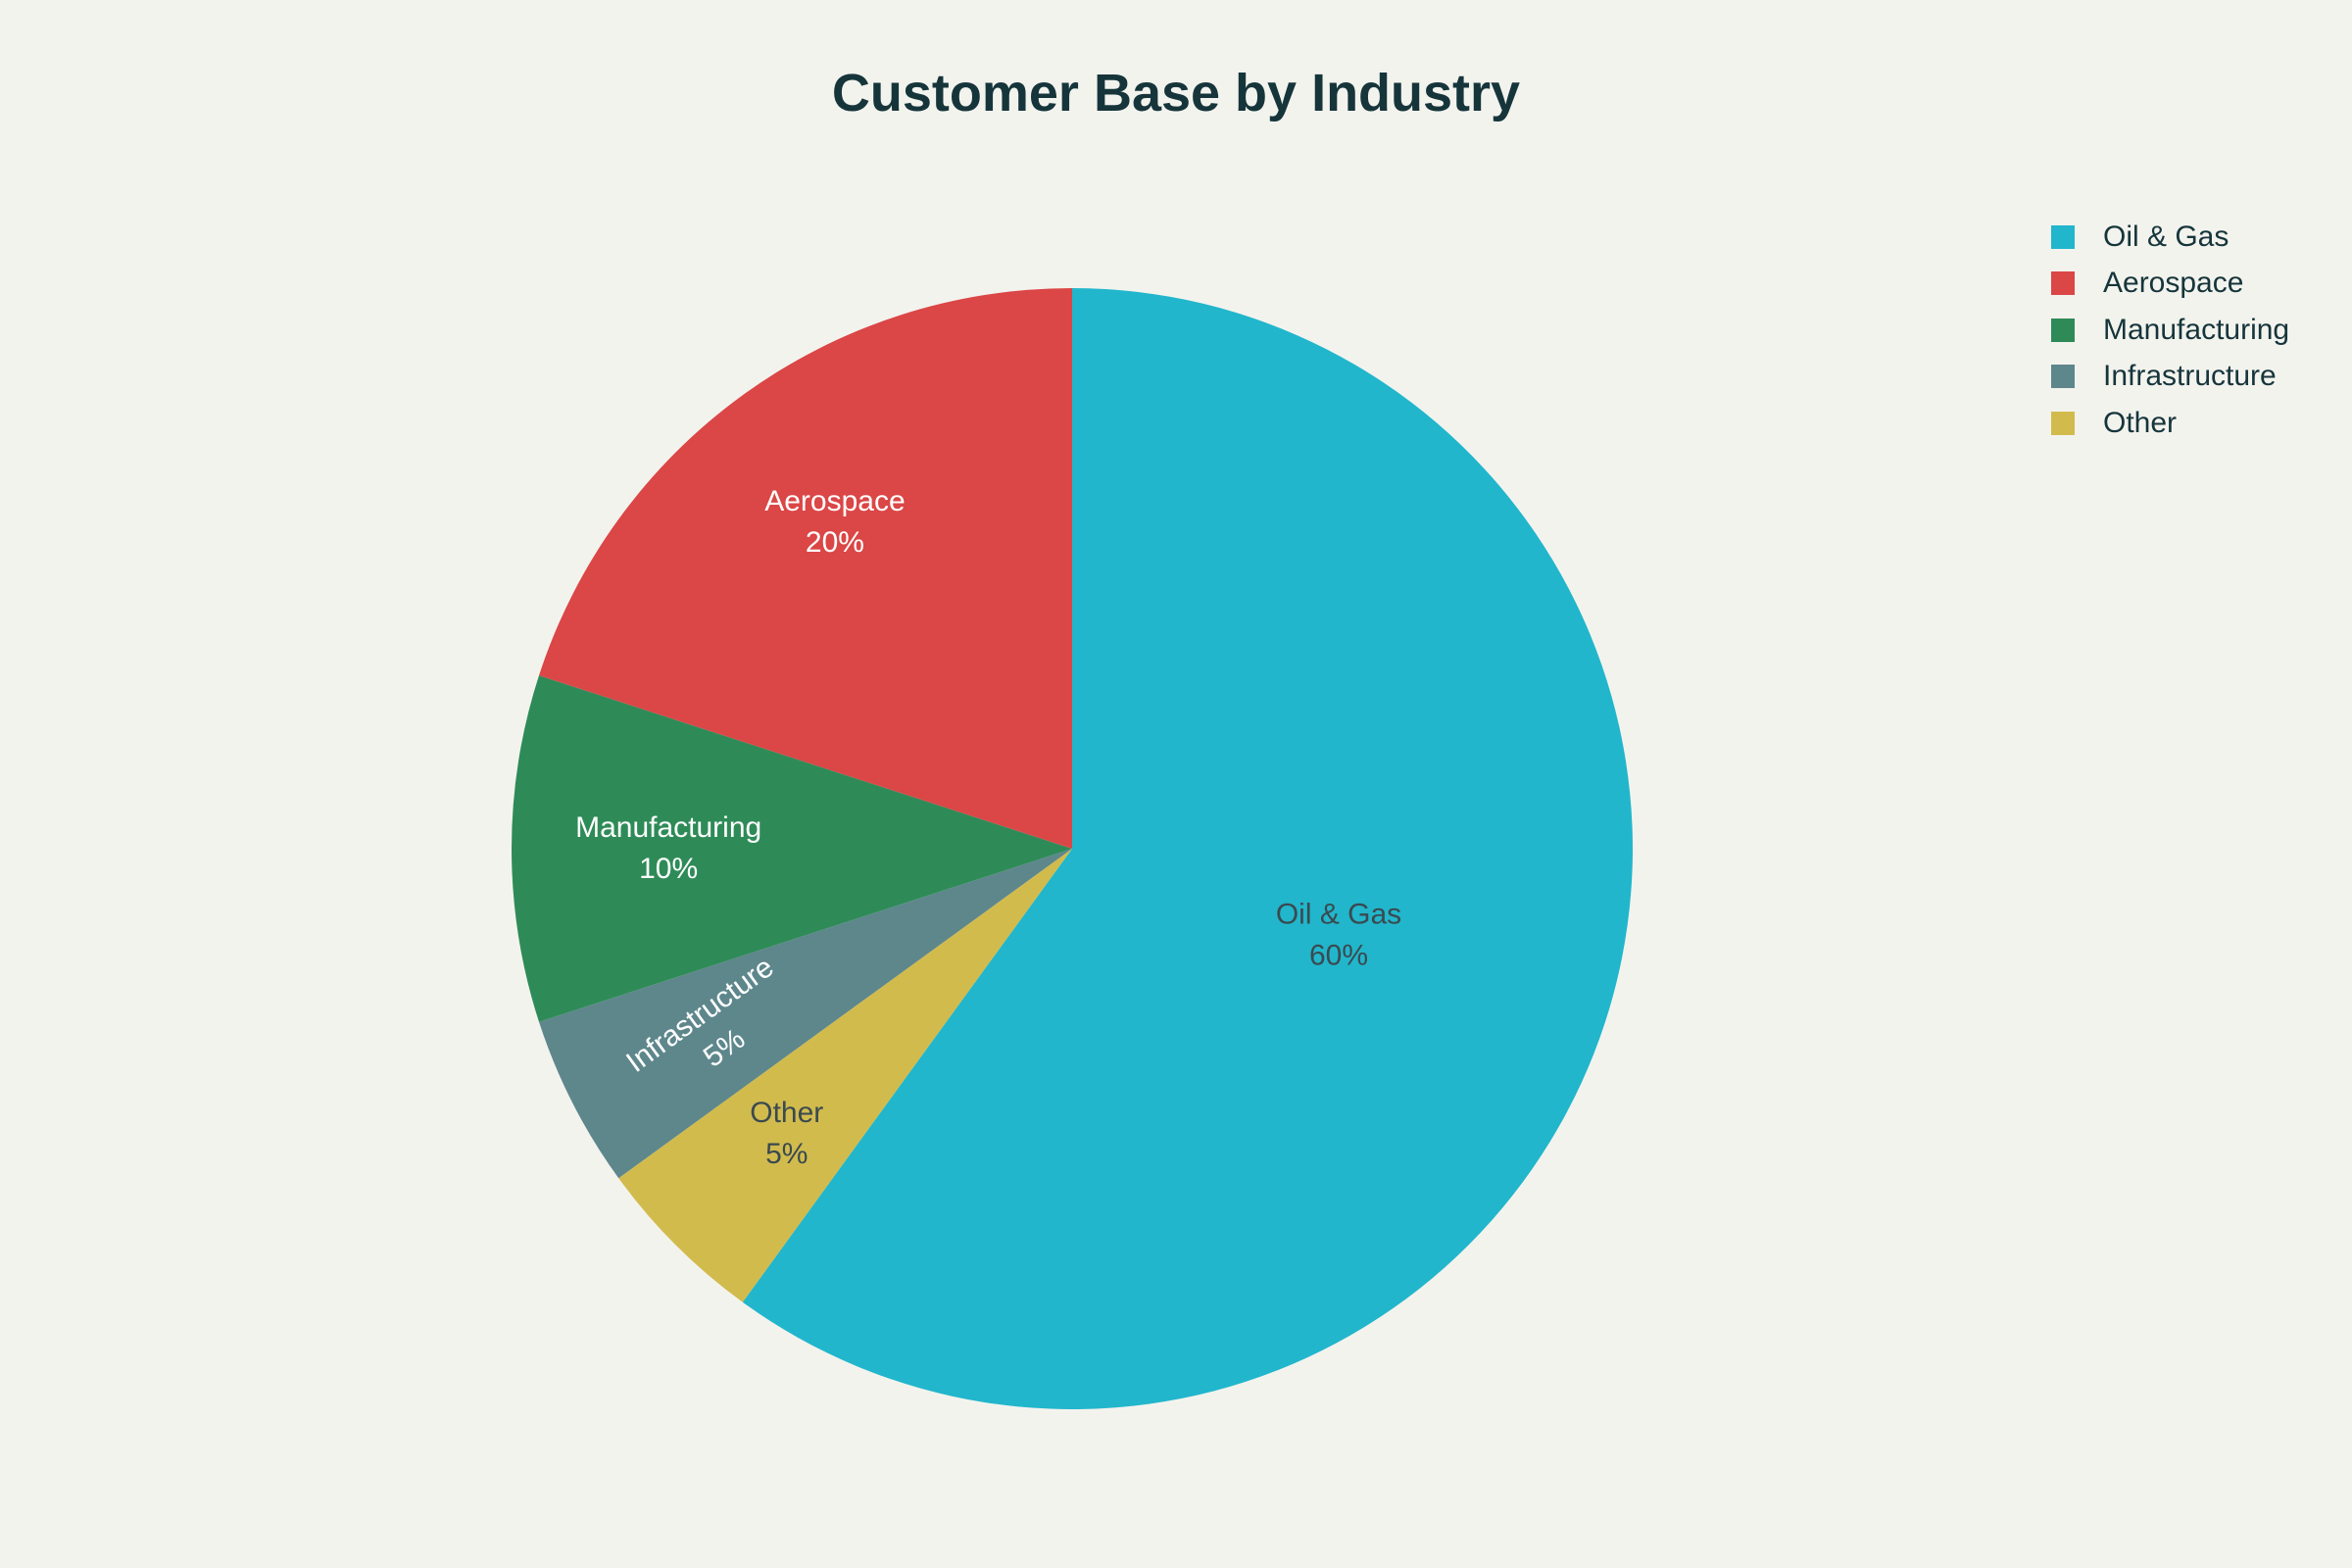 The height and width of the screenshot is (1568, 2352). I want to click on slice-name: Oil & Gas, so click(1338, 914).